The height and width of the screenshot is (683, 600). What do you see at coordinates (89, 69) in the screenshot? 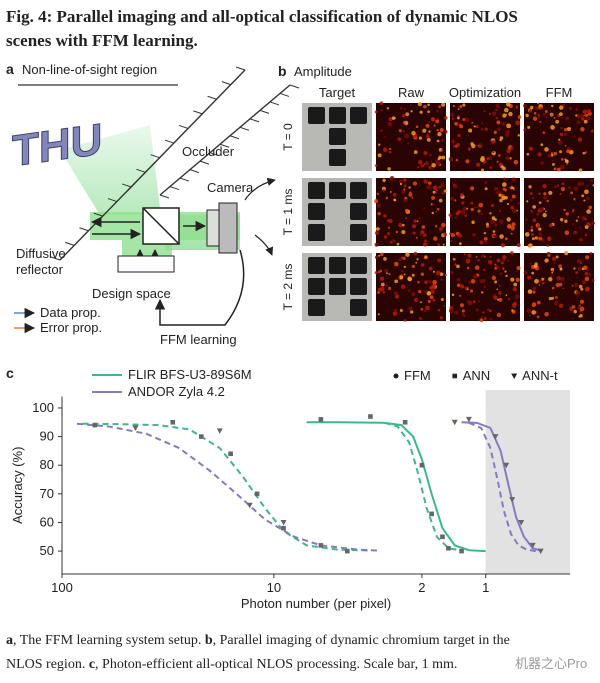
I see `panel-title: Non-line-of-sight region` at bounding box center [89, 69].